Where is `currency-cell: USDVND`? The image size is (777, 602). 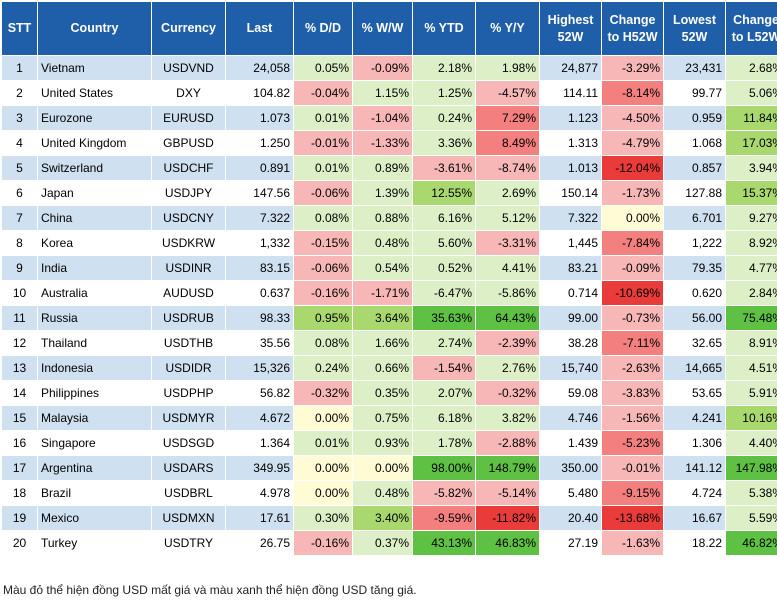 currency-cell: USDVND is located at coordinates (188, 68).